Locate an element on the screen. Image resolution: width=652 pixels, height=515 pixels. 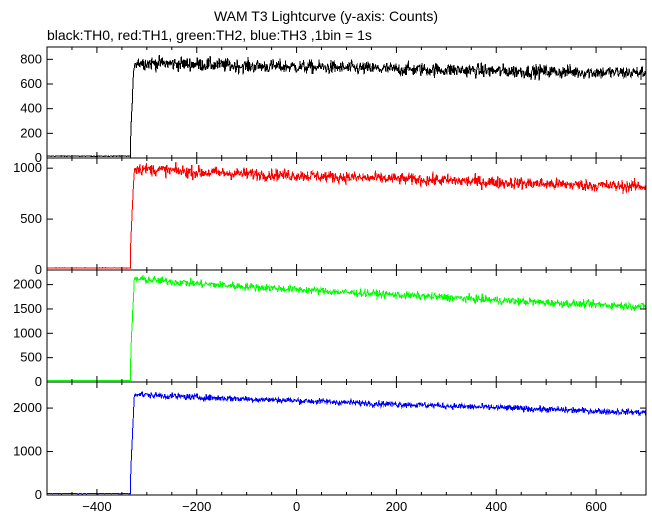
y-tick-label-th3: 1000 is located at coordinates (27, 451).